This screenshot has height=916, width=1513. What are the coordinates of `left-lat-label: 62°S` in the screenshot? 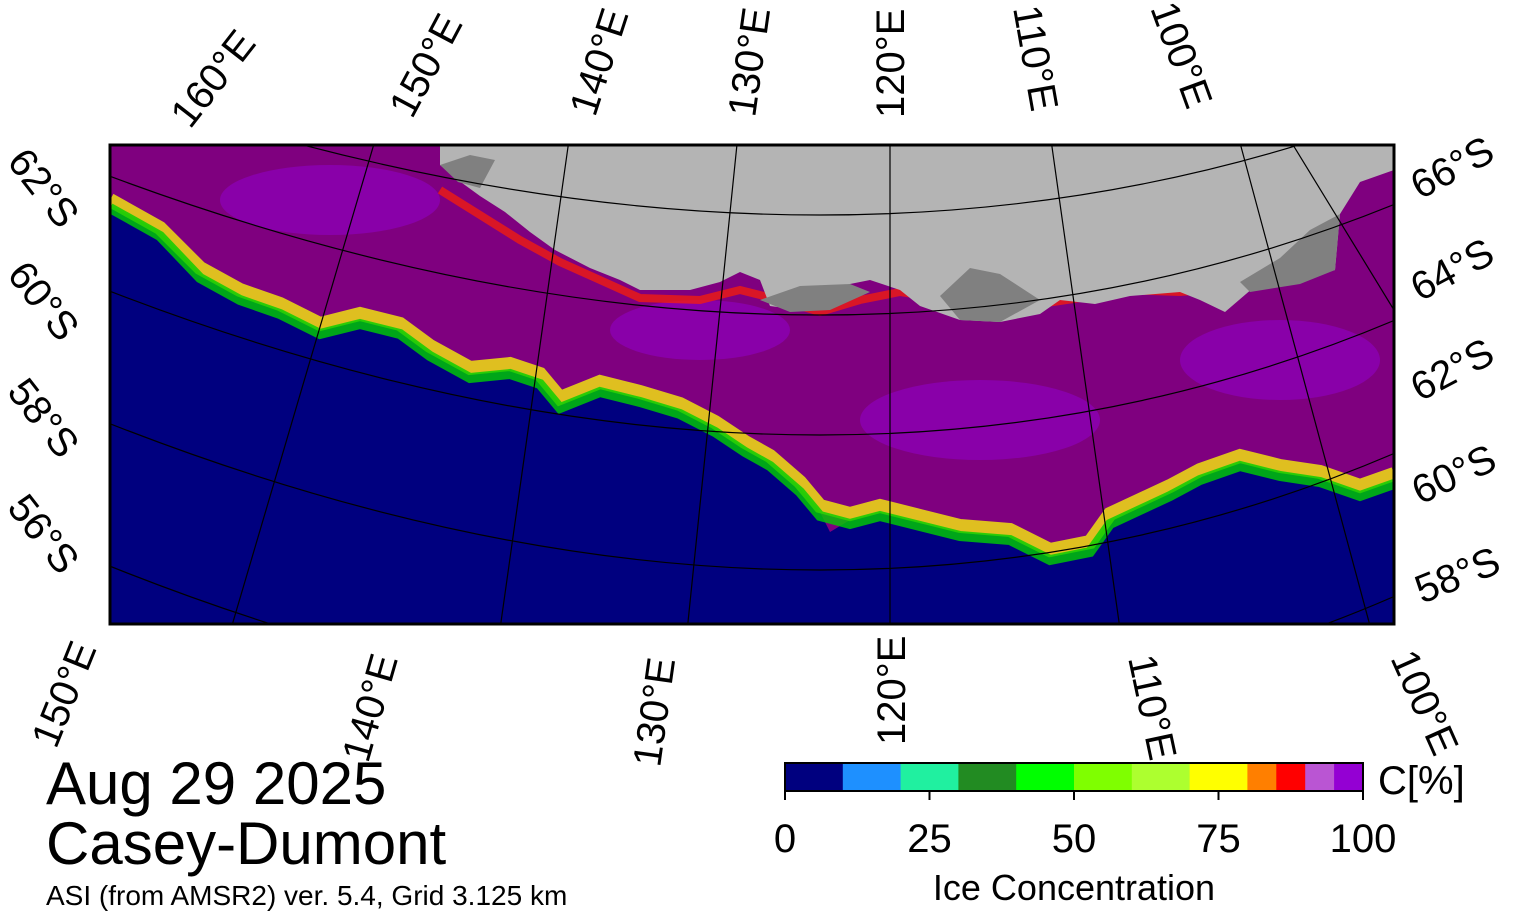 It's located at (43, 188).